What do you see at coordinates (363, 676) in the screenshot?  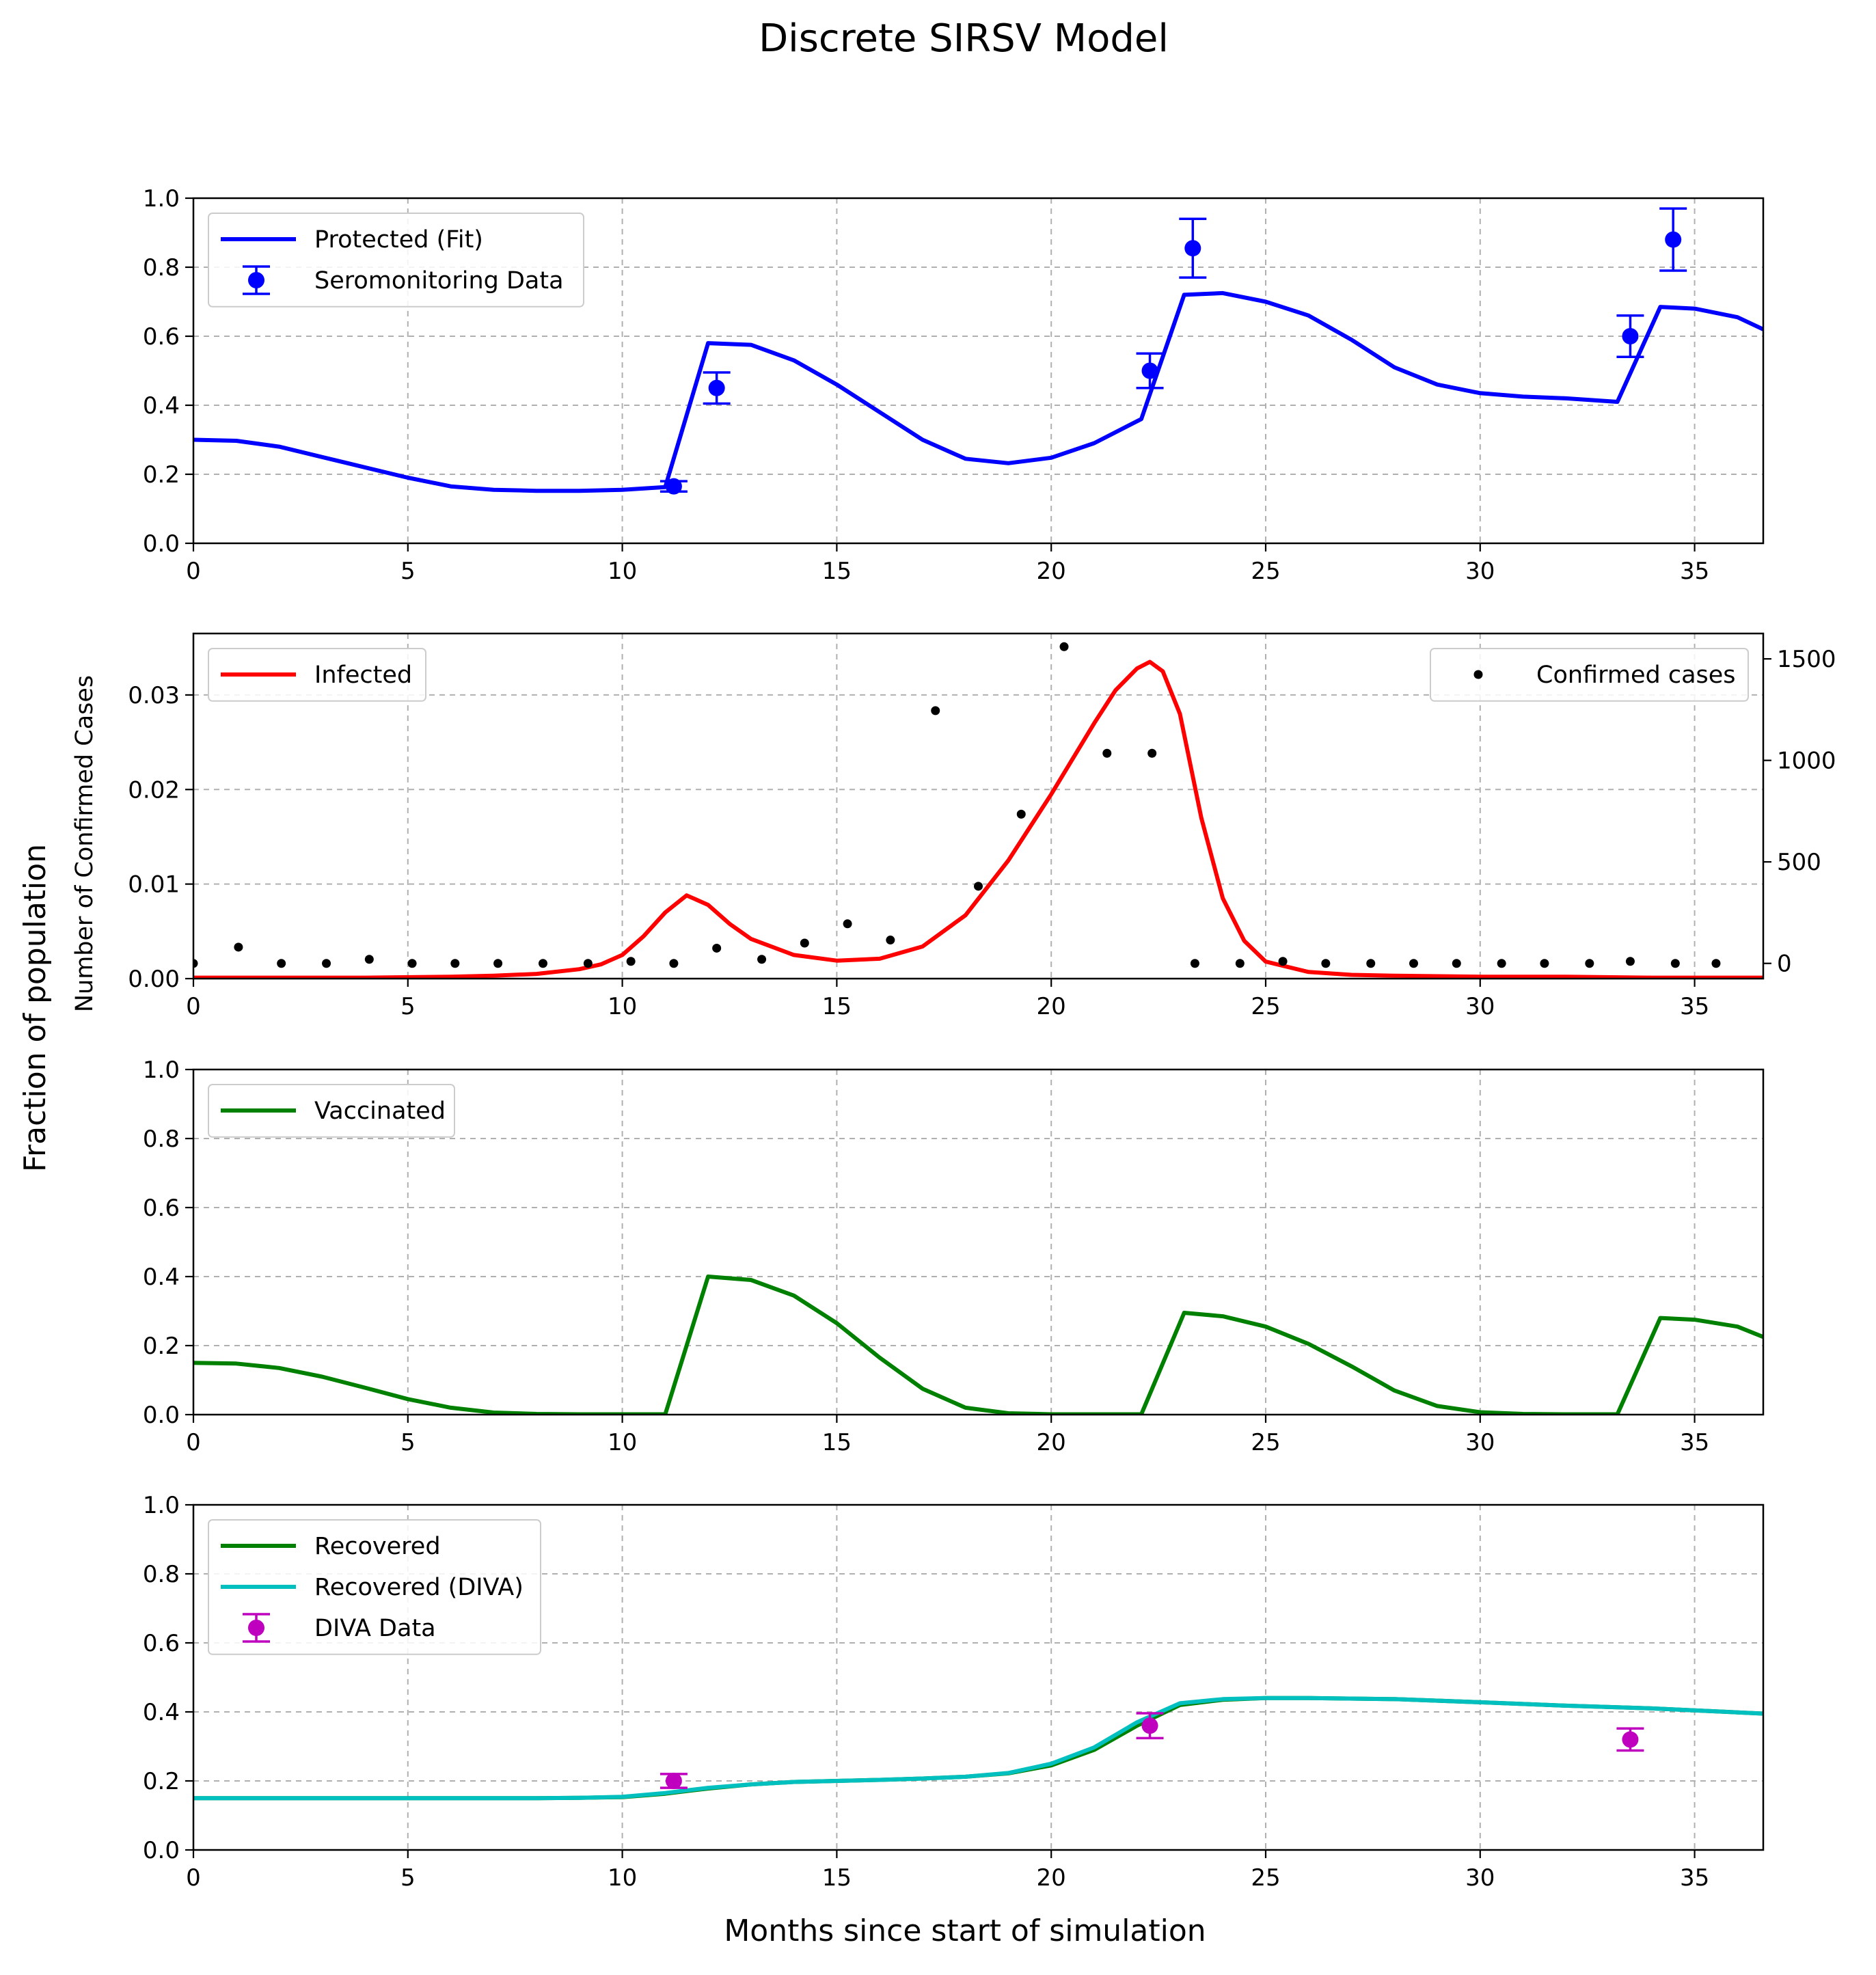 I see `legend-label: Infected` at bounding box center [363, 676].